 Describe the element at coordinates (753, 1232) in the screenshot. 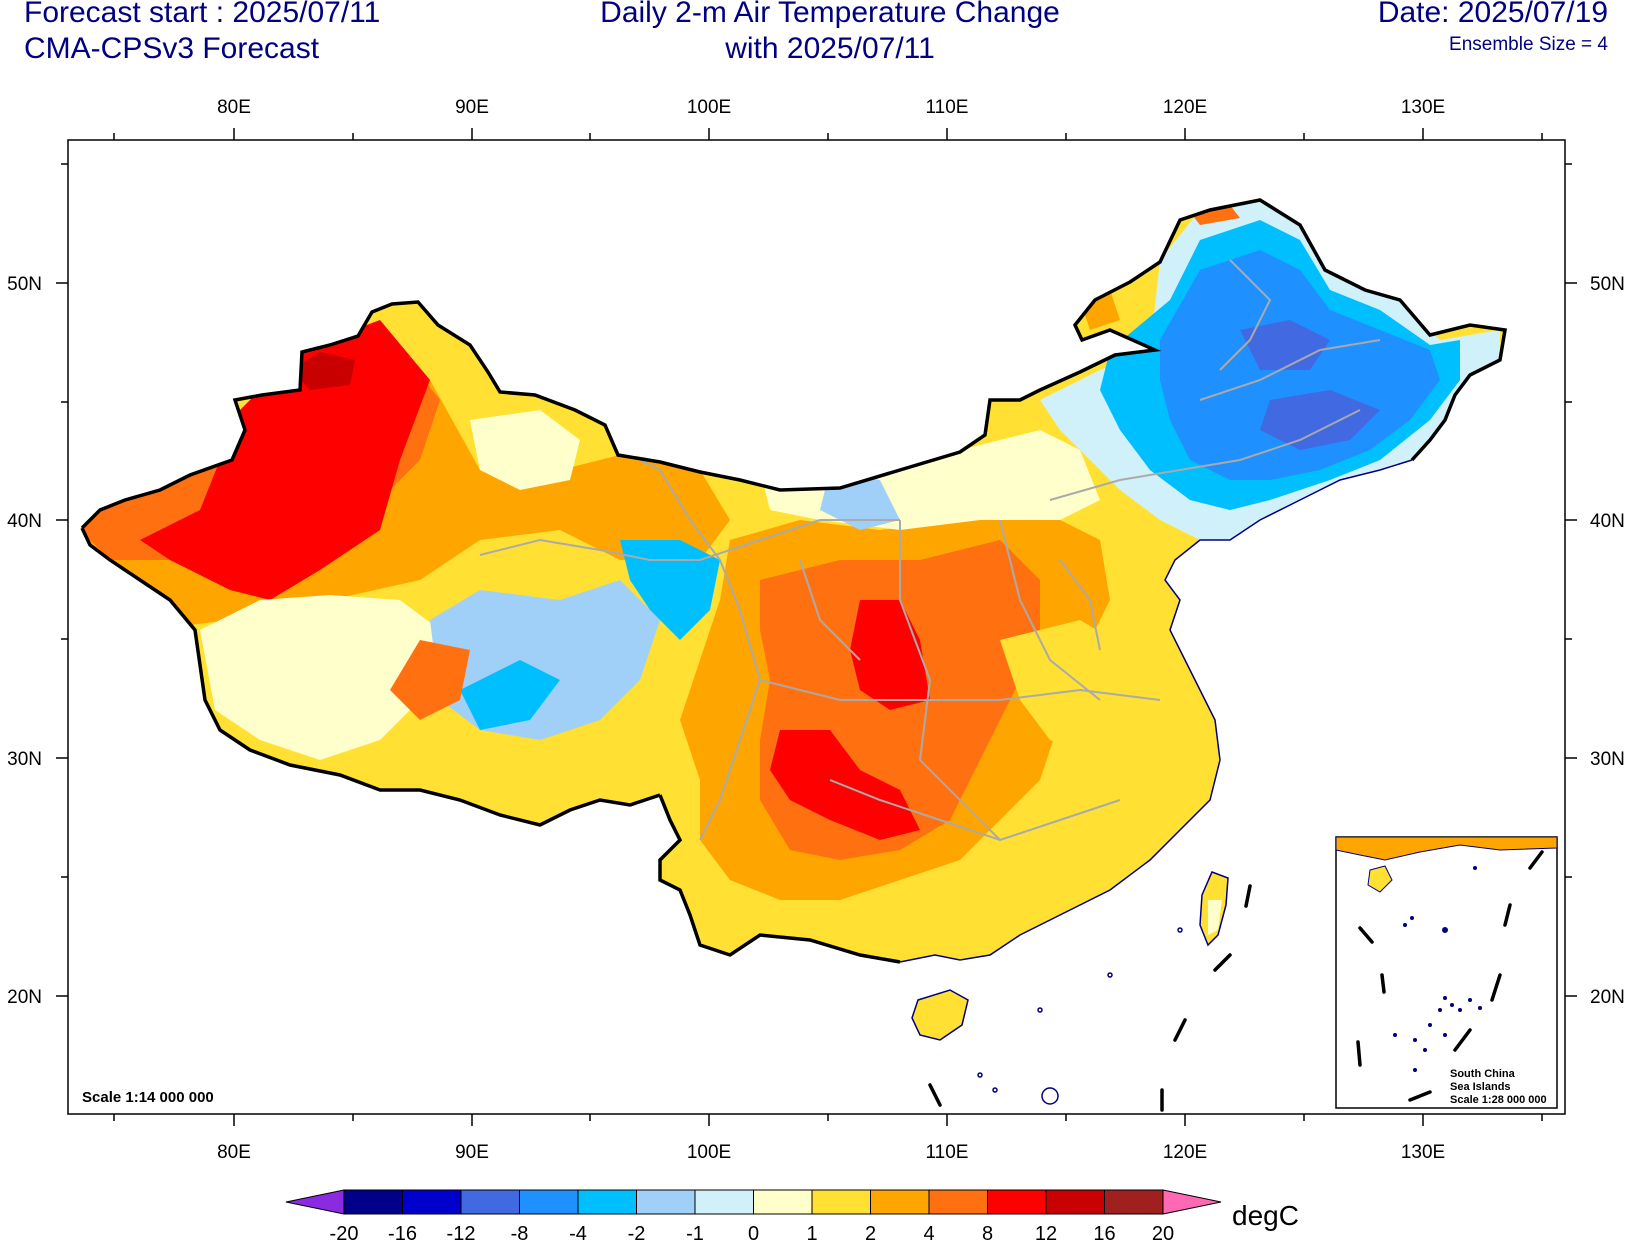

I see `colorbar-tick-label: 0` at that location.